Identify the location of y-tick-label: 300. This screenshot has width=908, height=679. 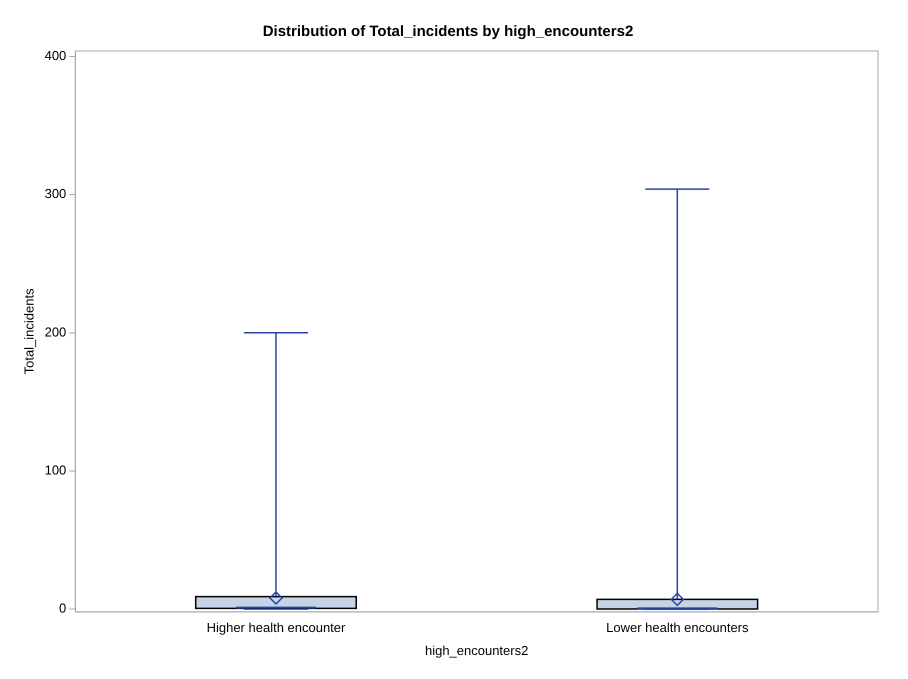
(55, 194).